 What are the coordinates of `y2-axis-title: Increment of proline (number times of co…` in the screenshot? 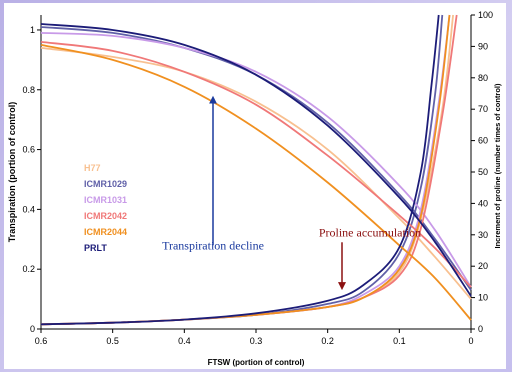 It's located at (497, 166).